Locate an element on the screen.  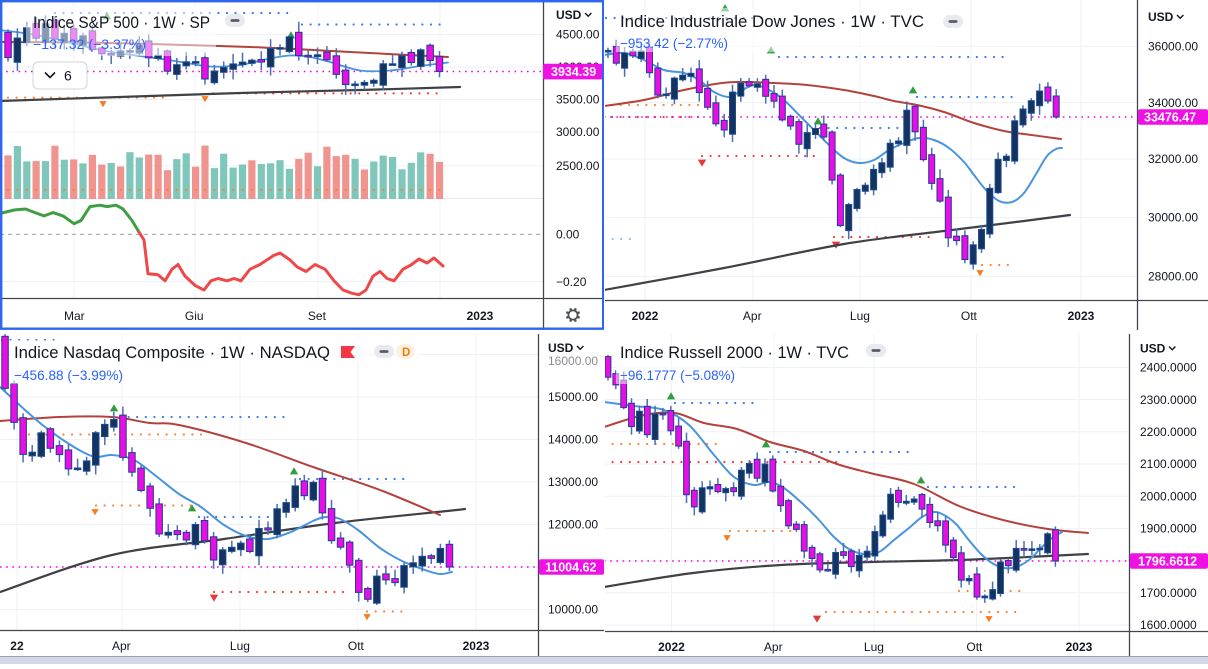
svg-text: 10000.00 is located at coordinates (573, 610).